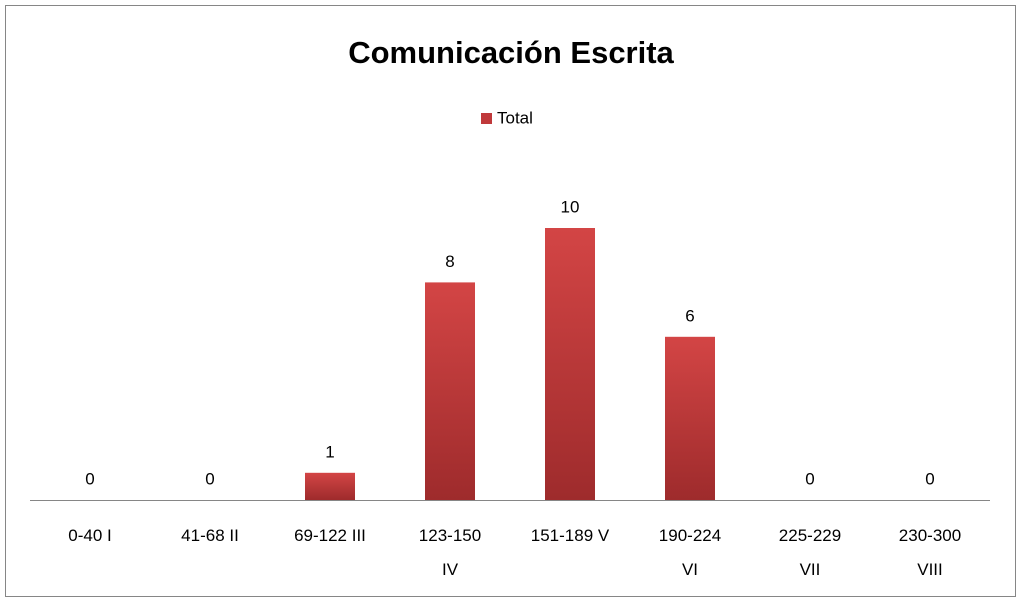 The image size is (1021, 603). I want to click on x-tick-label: 123-150 IV, so click(450, 552).